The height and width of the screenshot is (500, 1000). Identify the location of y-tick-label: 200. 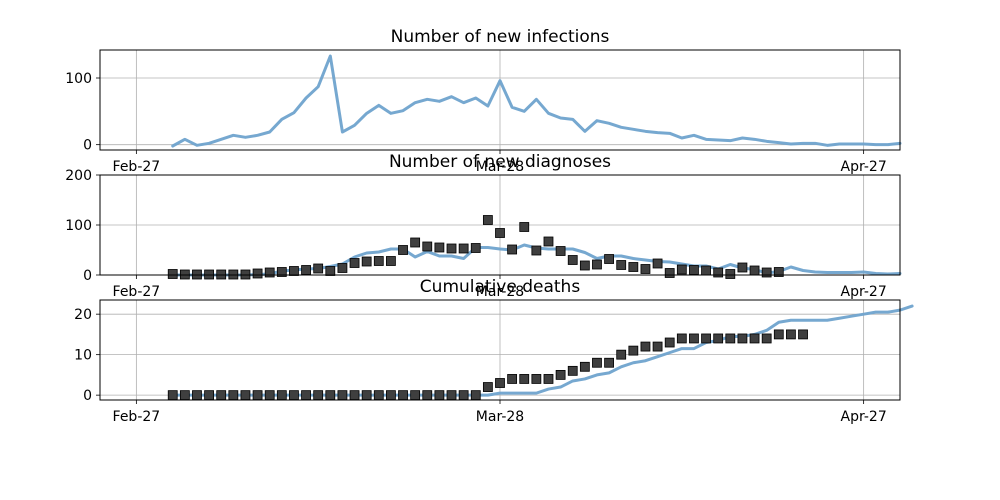
(78, 176).